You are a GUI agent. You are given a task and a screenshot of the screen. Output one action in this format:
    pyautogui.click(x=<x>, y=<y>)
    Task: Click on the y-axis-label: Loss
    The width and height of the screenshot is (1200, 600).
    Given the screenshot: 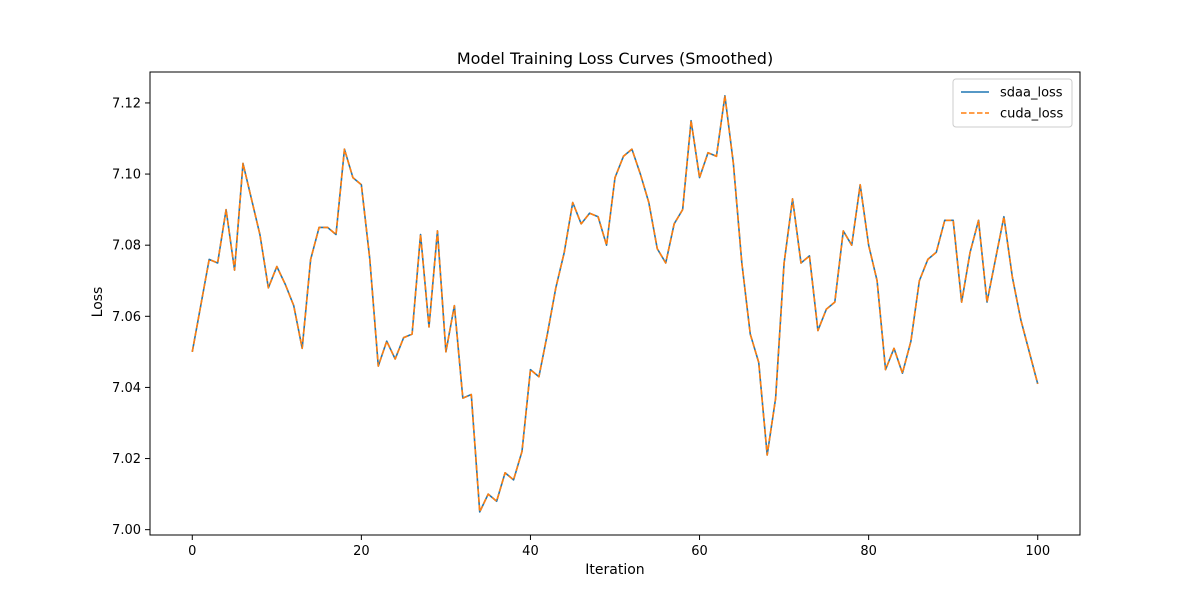 What is the action you would take?
    pyautogui.click(x=98, y=302)
    